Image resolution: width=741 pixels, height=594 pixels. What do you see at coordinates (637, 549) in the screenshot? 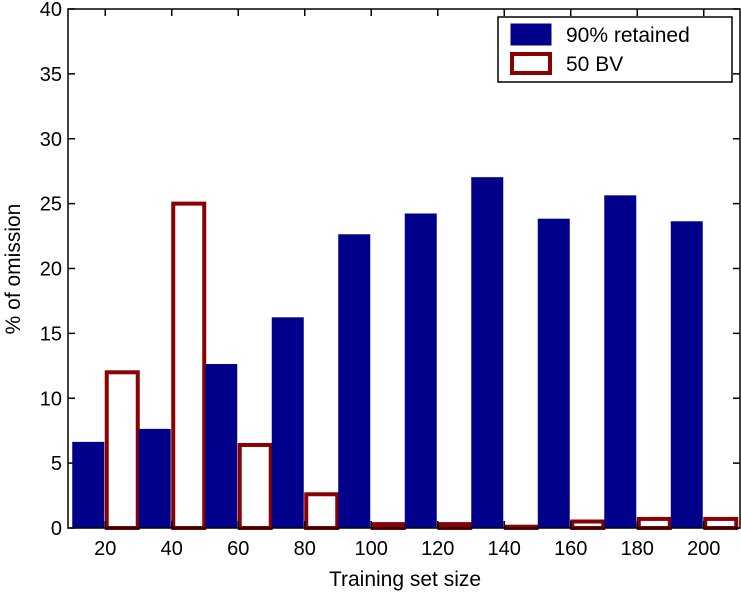
I see `x-tick-label-180: 180` at bounding box center [637, 549].